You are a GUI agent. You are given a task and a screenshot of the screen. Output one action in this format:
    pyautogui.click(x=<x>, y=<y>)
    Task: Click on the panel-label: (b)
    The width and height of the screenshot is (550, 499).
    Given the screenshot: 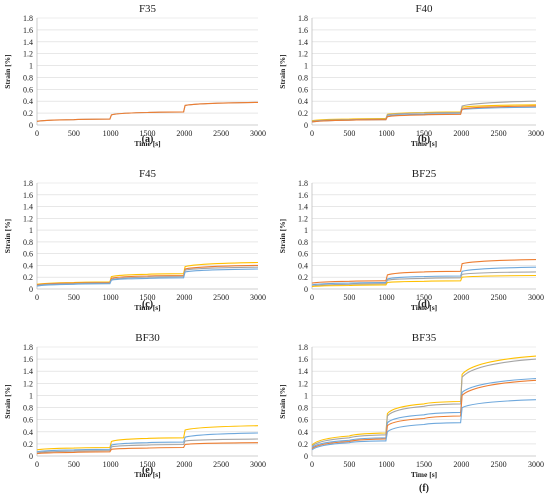 What is the action you would take?
    pyautogui.click(x=424, y=139)
    